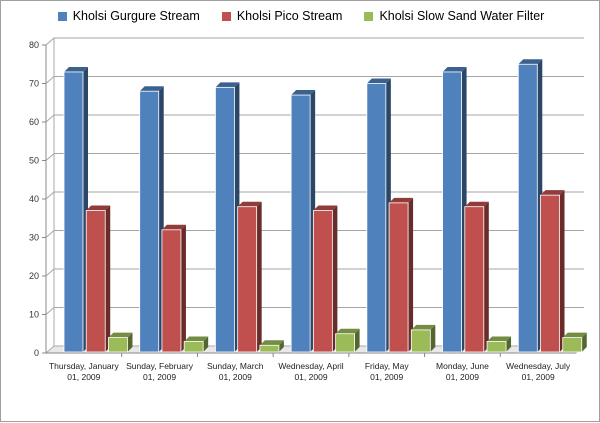 Image resolution: width=600 pixels, height=423 pixels. I want to click on x-tick-label: Sunday, March, so click(235, 366).